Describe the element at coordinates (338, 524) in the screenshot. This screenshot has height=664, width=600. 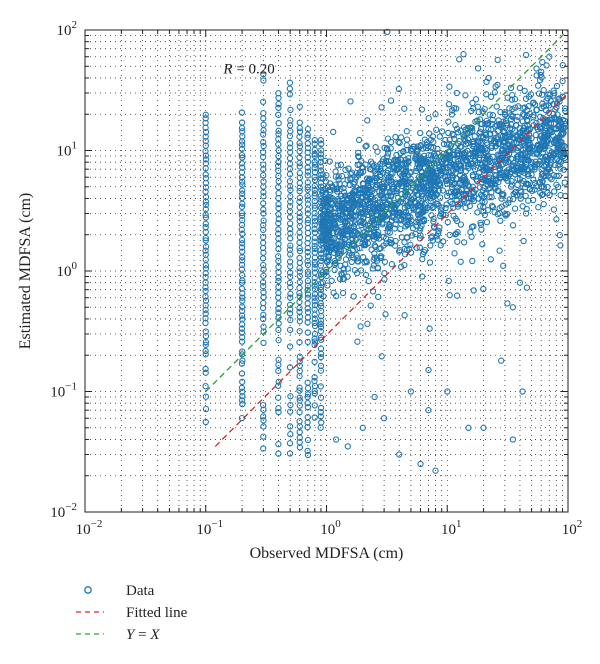
I see `tick-exponent: 0` at that location.